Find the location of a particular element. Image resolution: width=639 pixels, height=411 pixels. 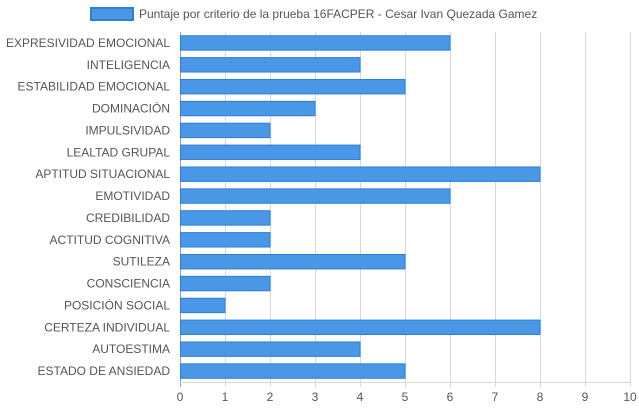

category-label: POSICIÓN SOCIAL is located at coordinates (117, 304).